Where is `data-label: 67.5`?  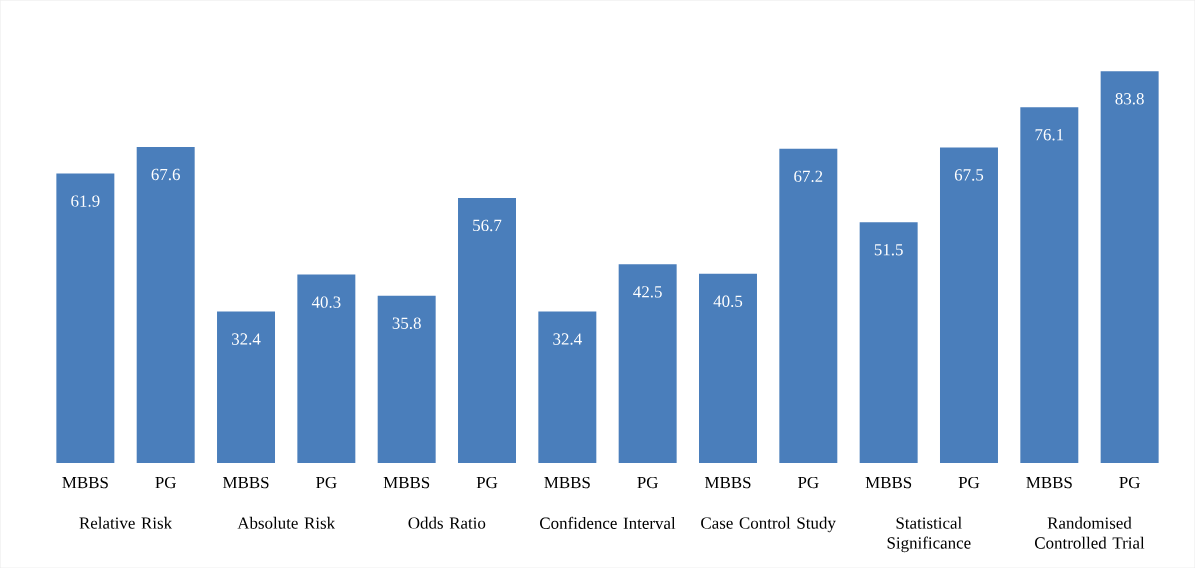 data-label: 67.5 is located at coordinates (969, 175).